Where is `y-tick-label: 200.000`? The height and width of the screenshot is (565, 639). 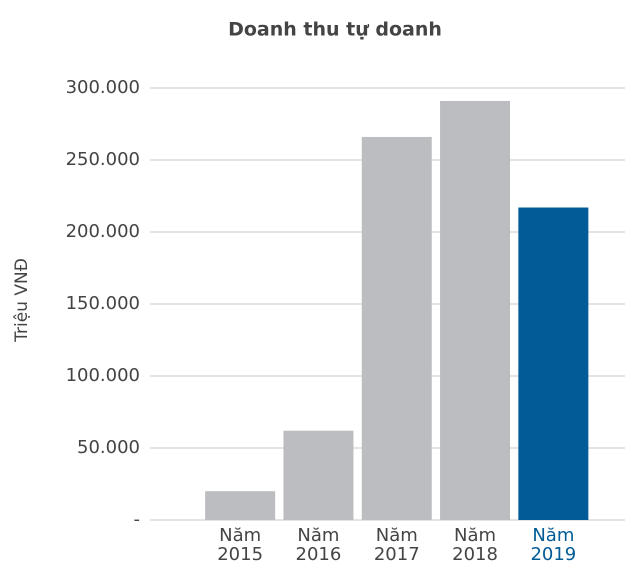 y-tick-label: 200.000 is located at coordinates (103, 231).